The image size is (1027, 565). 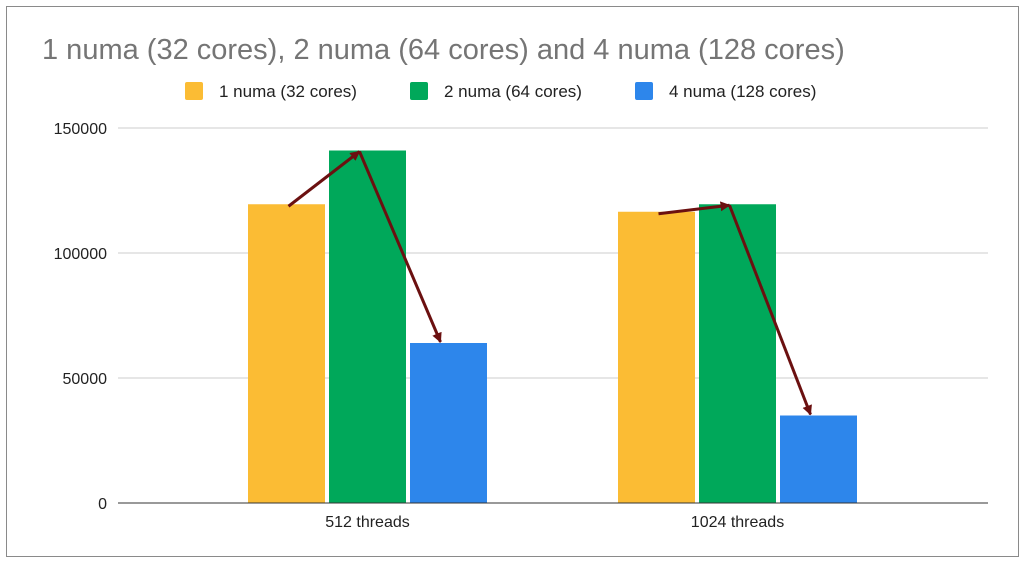 What do you see at coordinates (85, 379) in the screenshot?
I see `y-tick-label-50000: 50000` at bounding box center [85, 379].